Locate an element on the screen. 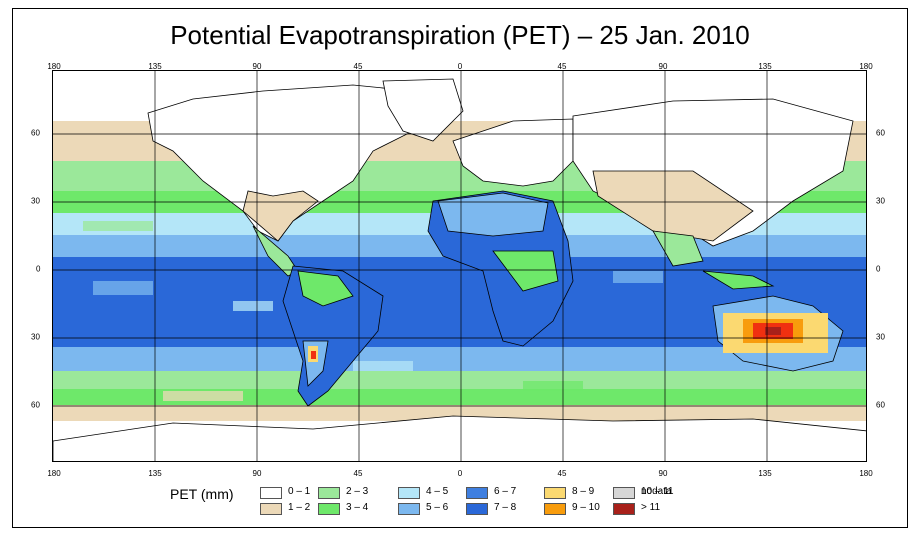 The width and height of the screenshot is (920, 539). legend-label: 7 – 8 is located at coordinates (505, 507).